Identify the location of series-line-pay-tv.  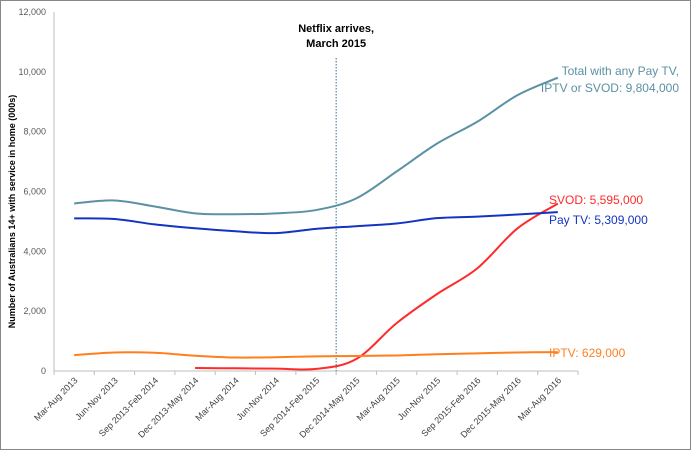
(316, 223).